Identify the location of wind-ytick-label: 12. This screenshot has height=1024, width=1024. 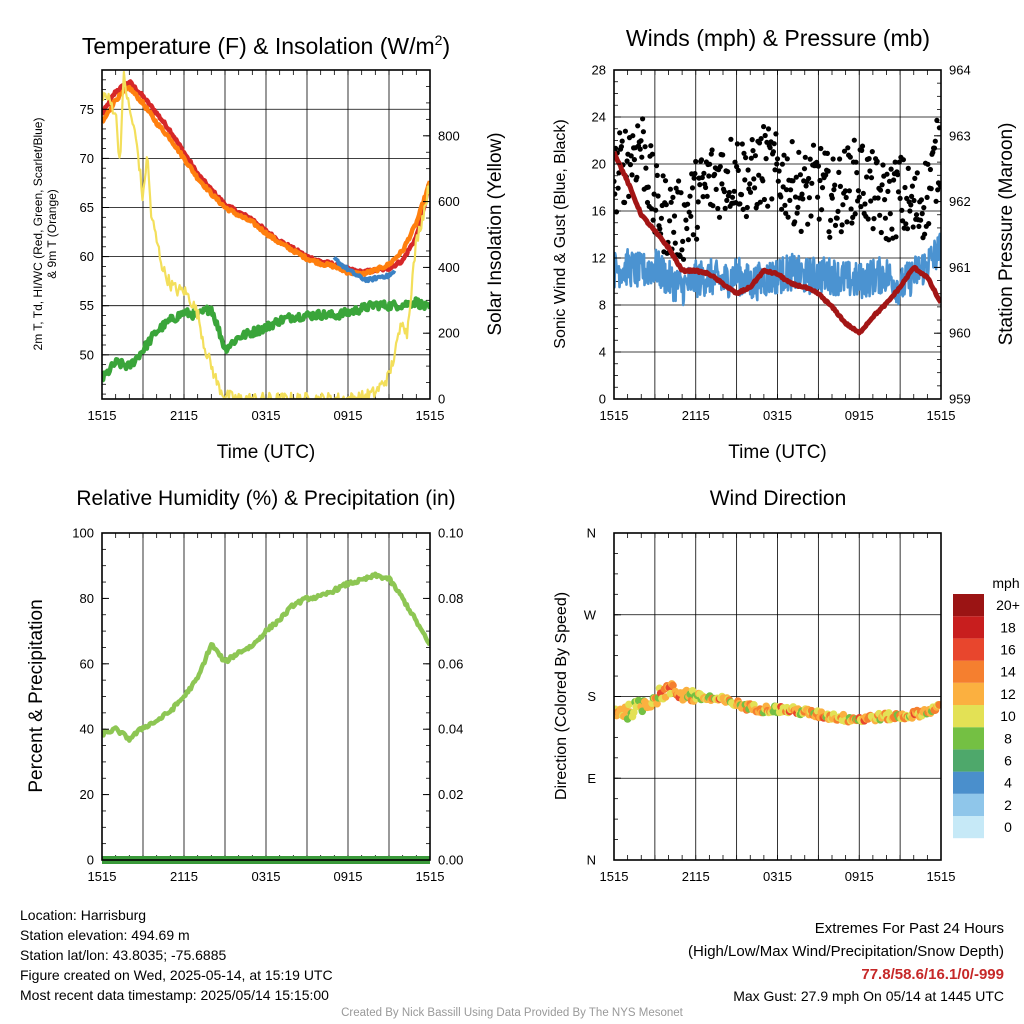
(599, 258).